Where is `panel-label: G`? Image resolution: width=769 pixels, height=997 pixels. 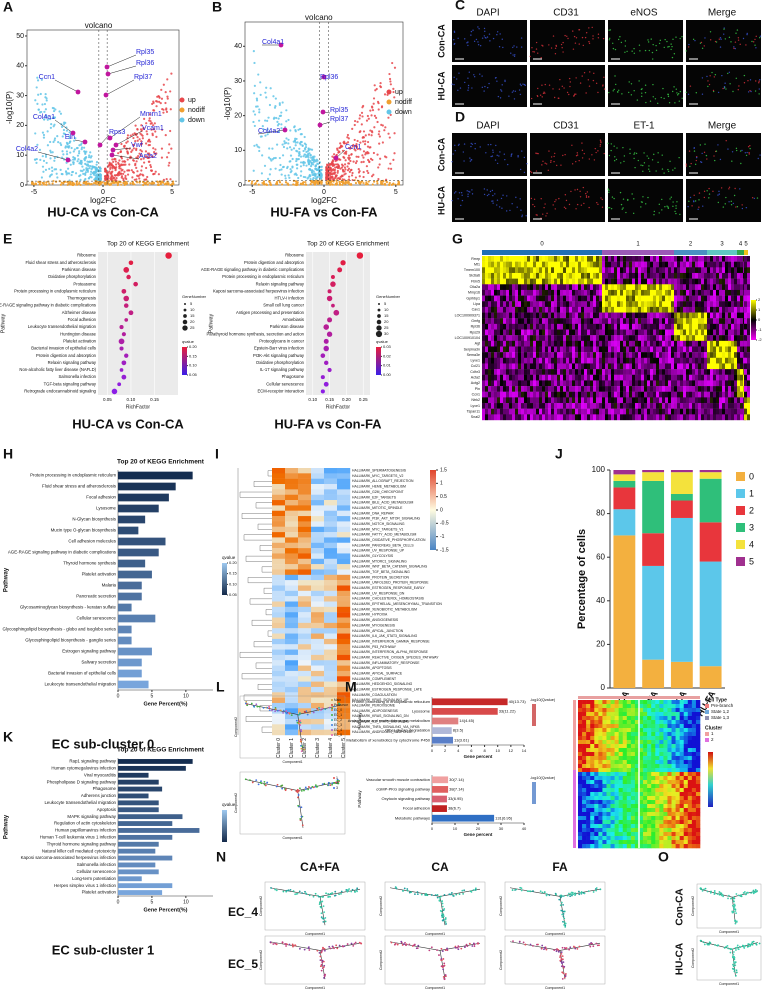
panel-label: G is located at coordinates (457, 239).